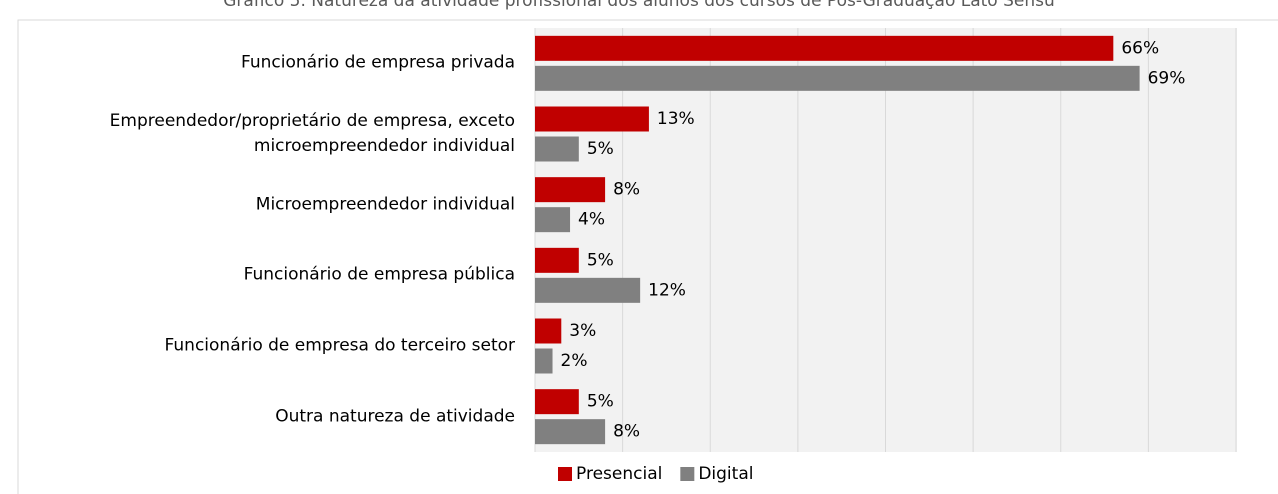 The height and width of the screenshot is (494, 1278). Describe the element at coordinates (1167, 78) in the screenshot. I see `value-label: 69%` at that location.